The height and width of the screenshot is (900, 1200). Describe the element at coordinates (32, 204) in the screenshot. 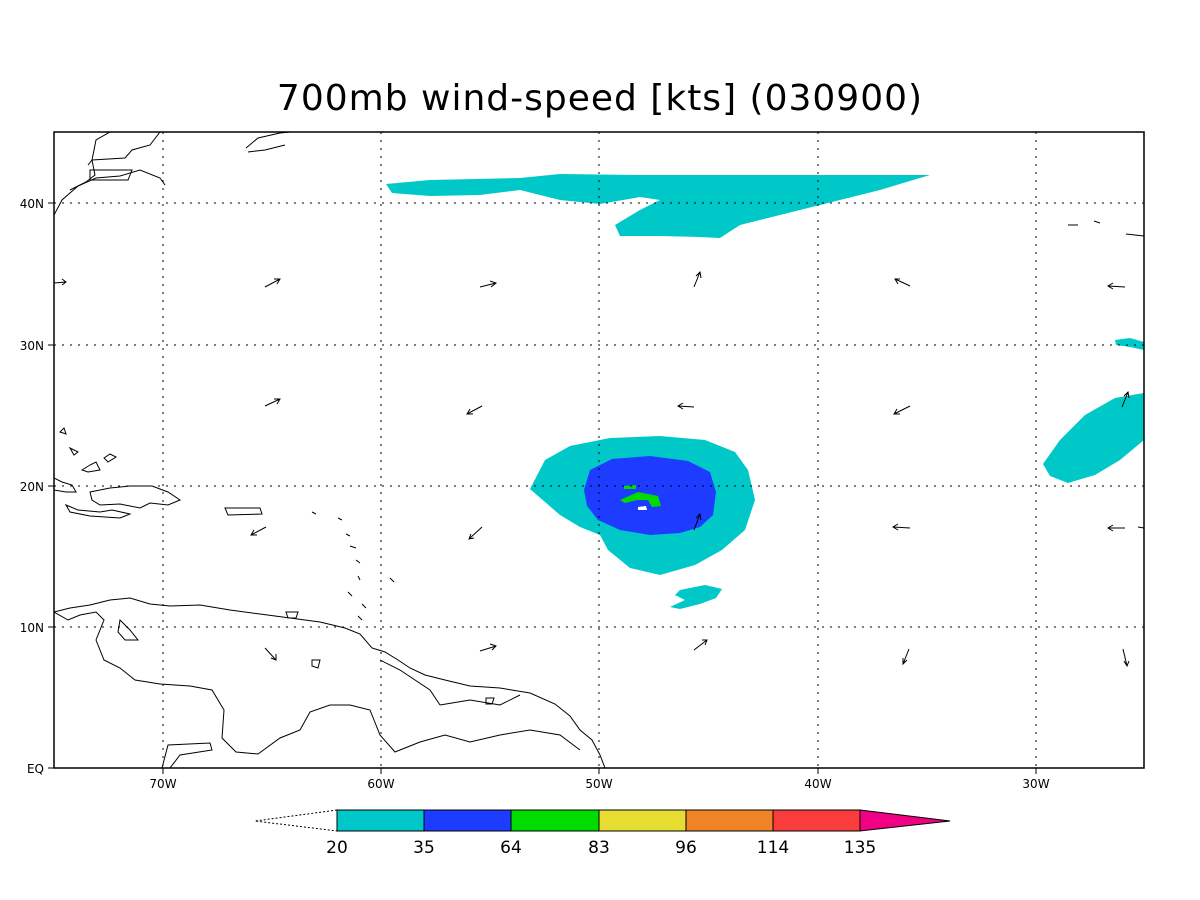

I see `lat-label: 40N` at that location.